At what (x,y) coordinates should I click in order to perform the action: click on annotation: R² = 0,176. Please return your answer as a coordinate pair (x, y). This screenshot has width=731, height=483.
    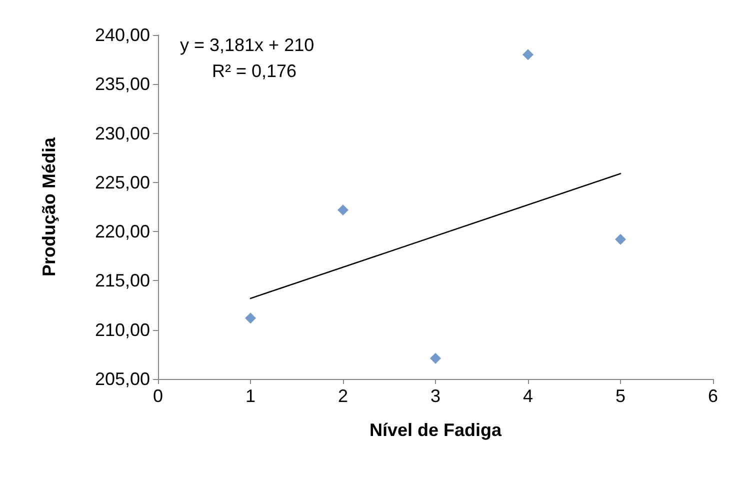
    Looking at the image, I should click on (254, 71).